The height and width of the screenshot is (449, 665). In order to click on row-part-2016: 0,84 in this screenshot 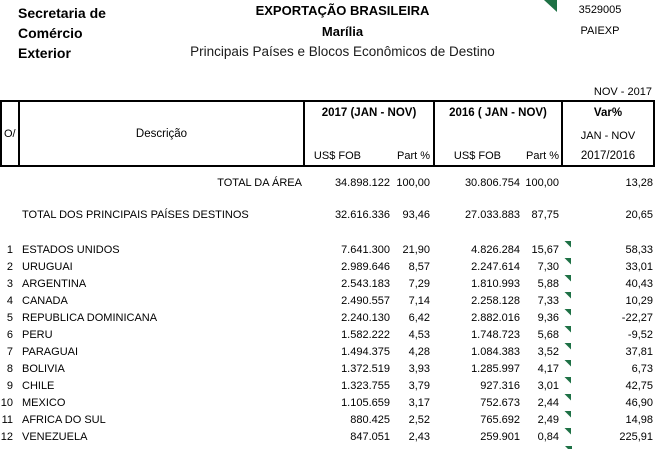, I will do `click(548, 436)`.